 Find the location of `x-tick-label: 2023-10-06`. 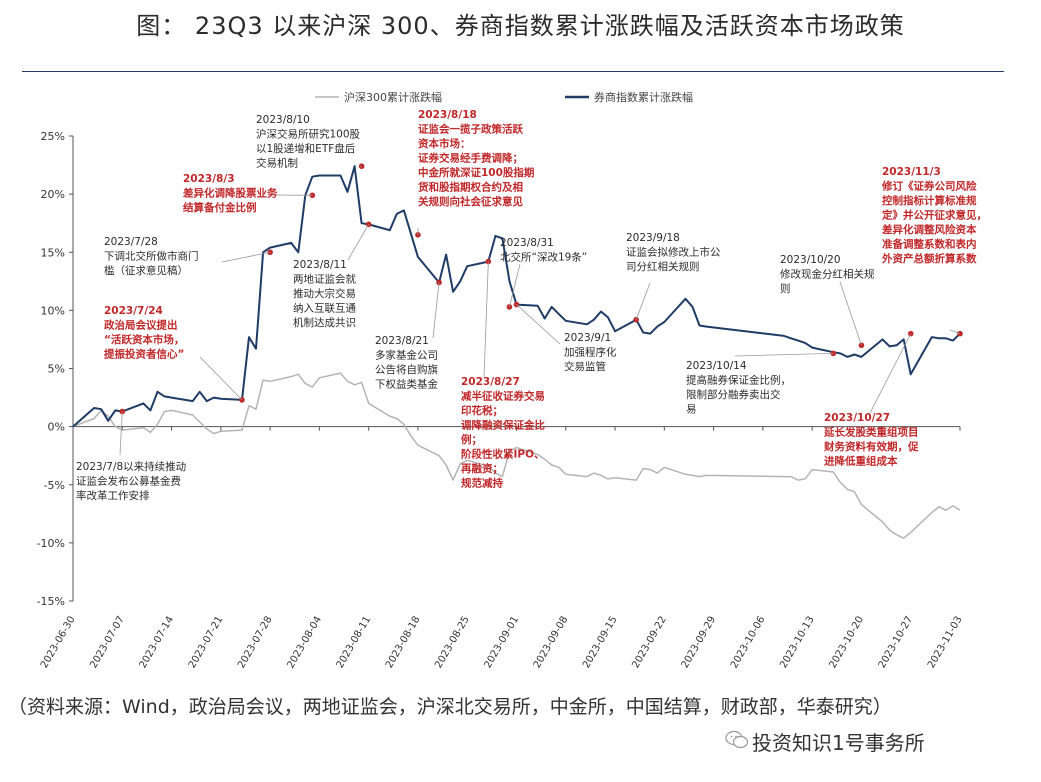

x-tick-label: 2023-10-06 is located at coordinates (748, 642).